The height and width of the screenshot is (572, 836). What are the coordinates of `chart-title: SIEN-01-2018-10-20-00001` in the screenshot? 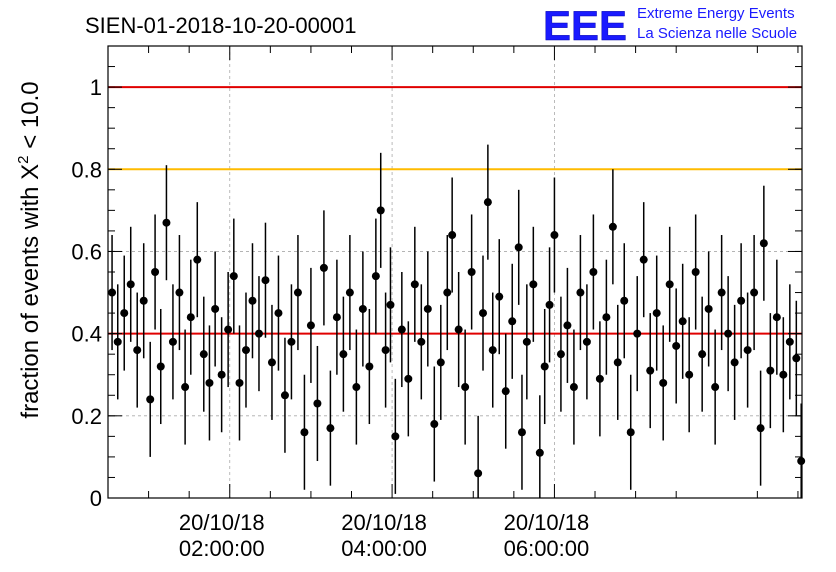 It's located at (221, 25).